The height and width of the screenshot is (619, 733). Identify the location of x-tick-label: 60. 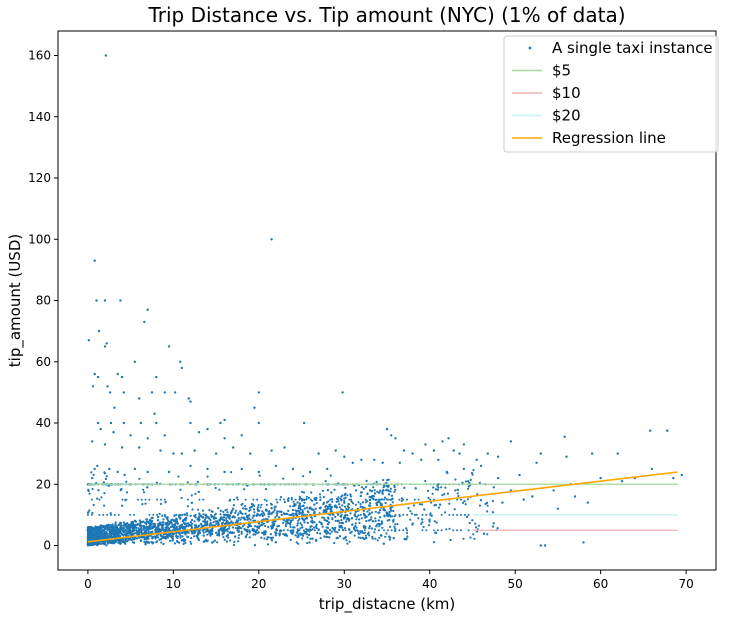
(600, 584).